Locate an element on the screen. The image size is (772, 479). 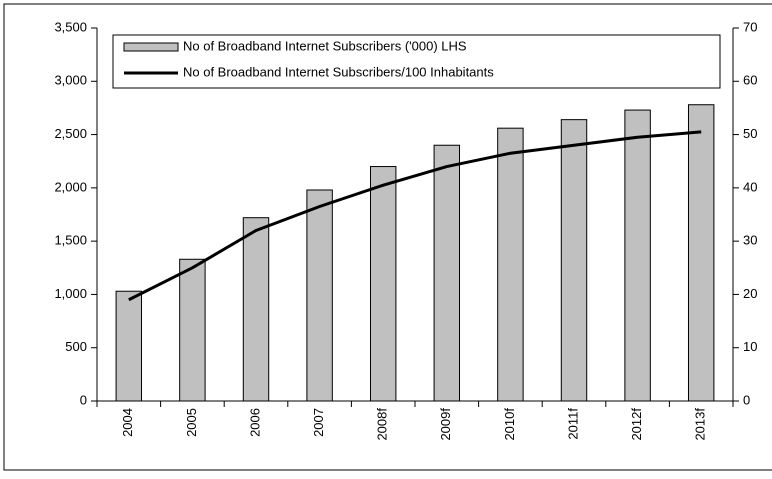
y2-tick-label: 20 is located at coordinates (750, 293).